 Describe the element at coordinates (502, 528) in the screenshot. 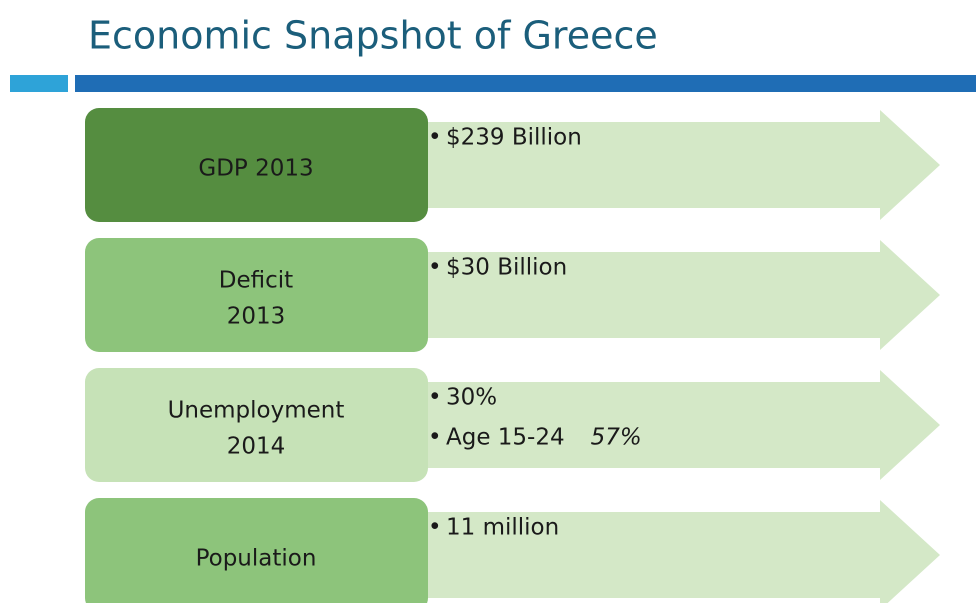

I see `bullet-text: 11 million` at that location.